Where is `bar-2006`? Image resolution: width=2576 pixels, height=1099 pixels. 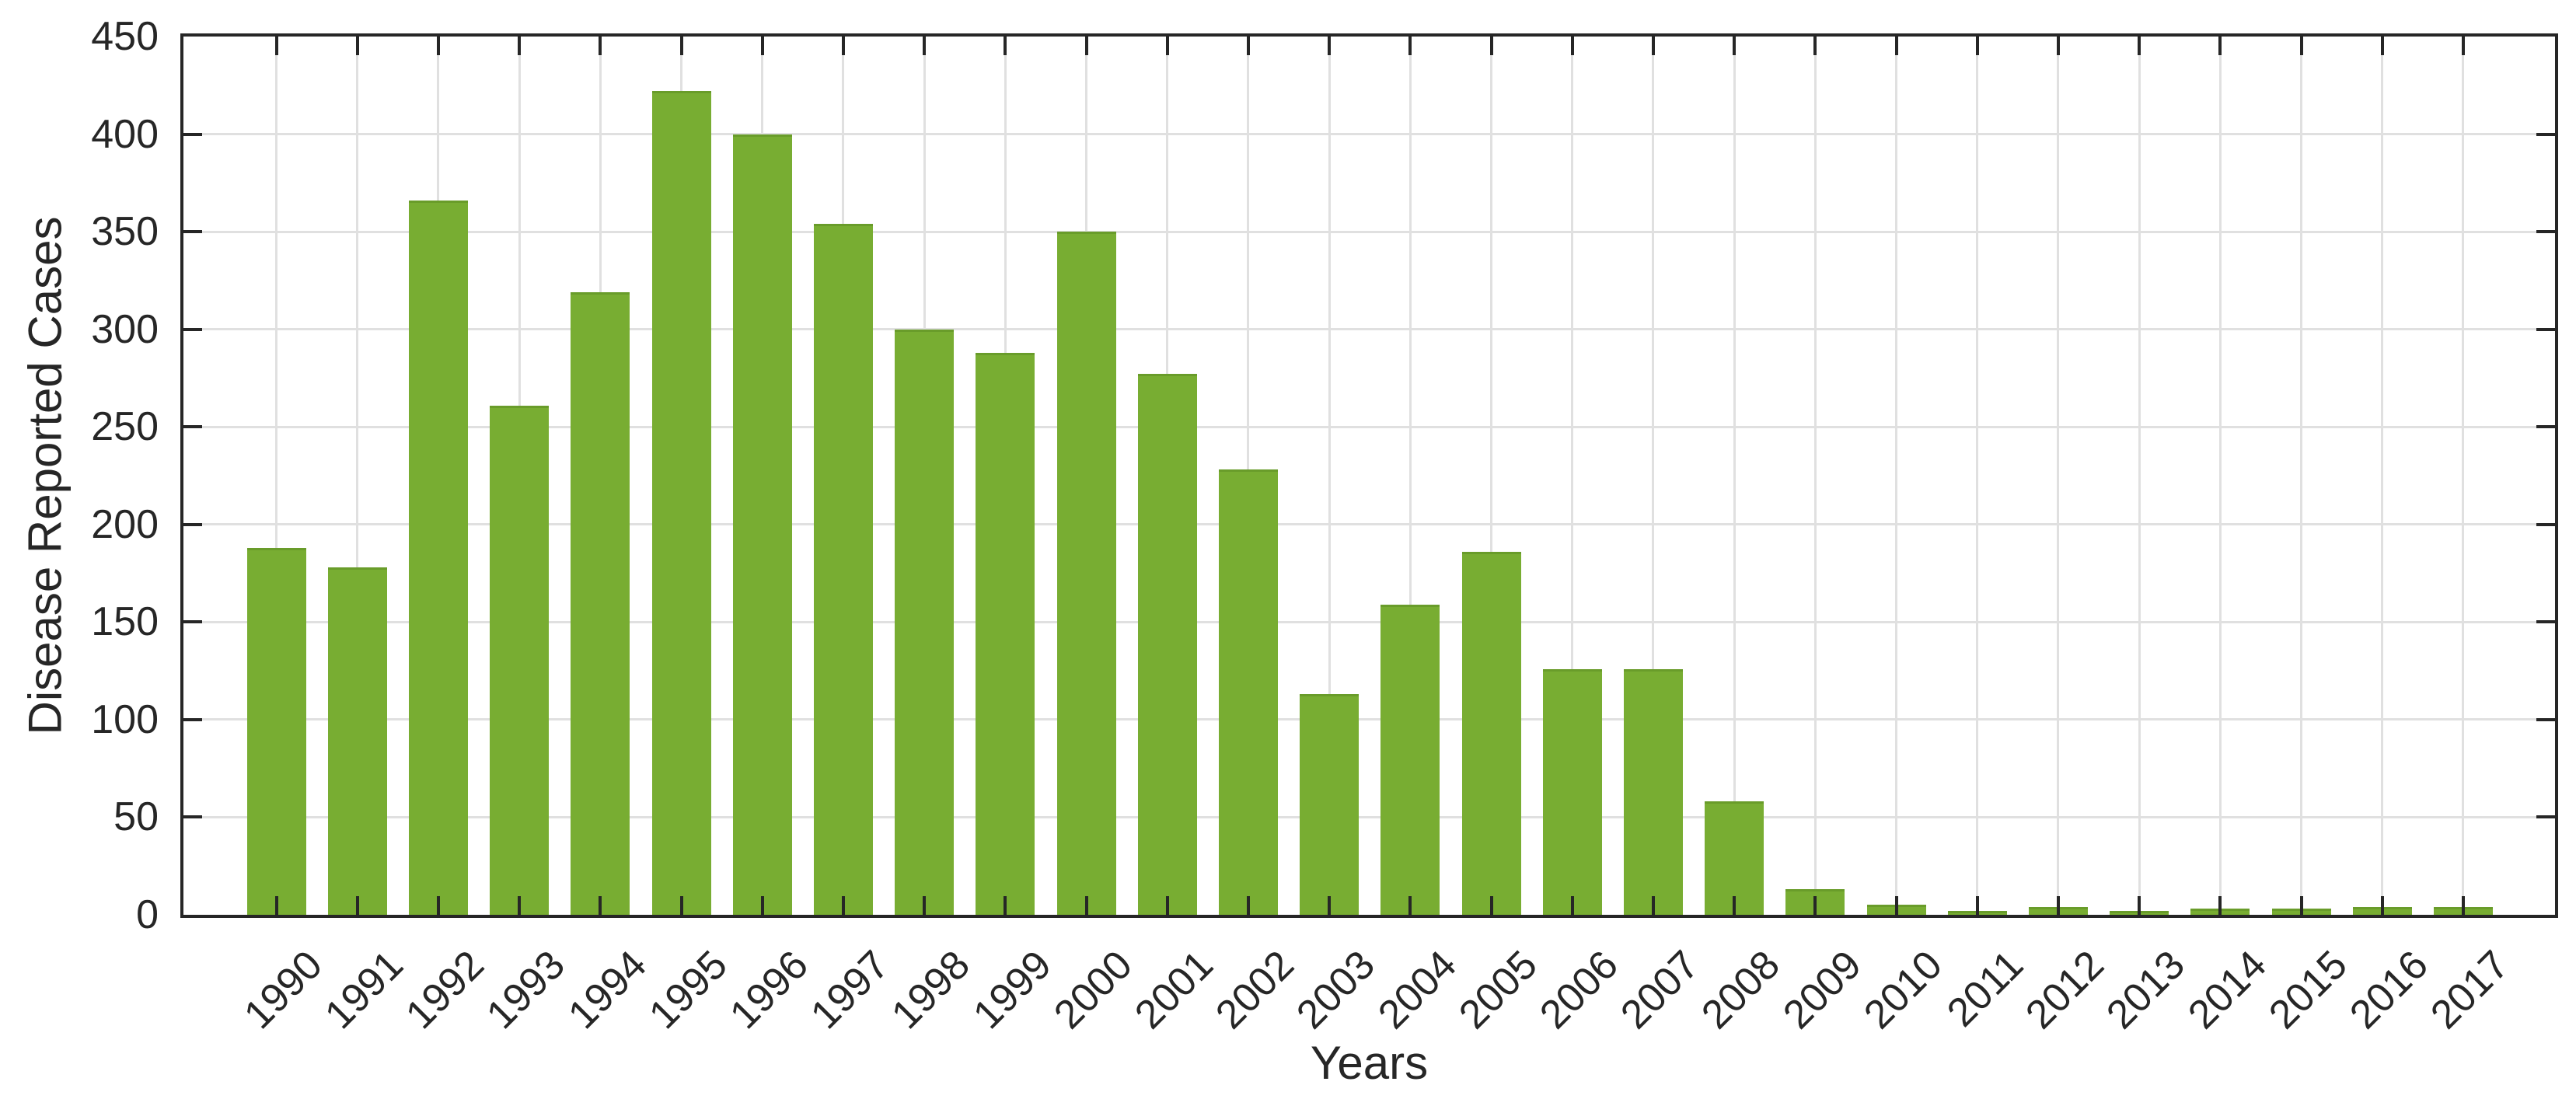 bar-2006 is located at coordinates (1572, 792).